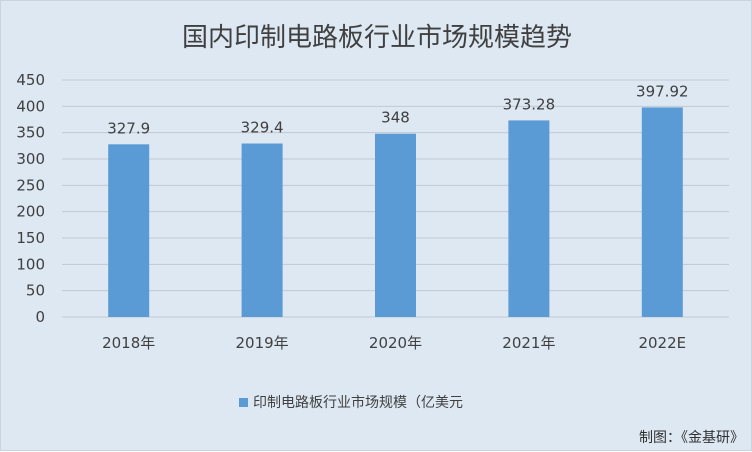 The width and height of the screenshot is (752, 452). What do you see at coordinates (377, 38) in the screenshot?
I see `chart-title: 国内印制电路板行业市场规模趋势` at bounding box center [377, 38].